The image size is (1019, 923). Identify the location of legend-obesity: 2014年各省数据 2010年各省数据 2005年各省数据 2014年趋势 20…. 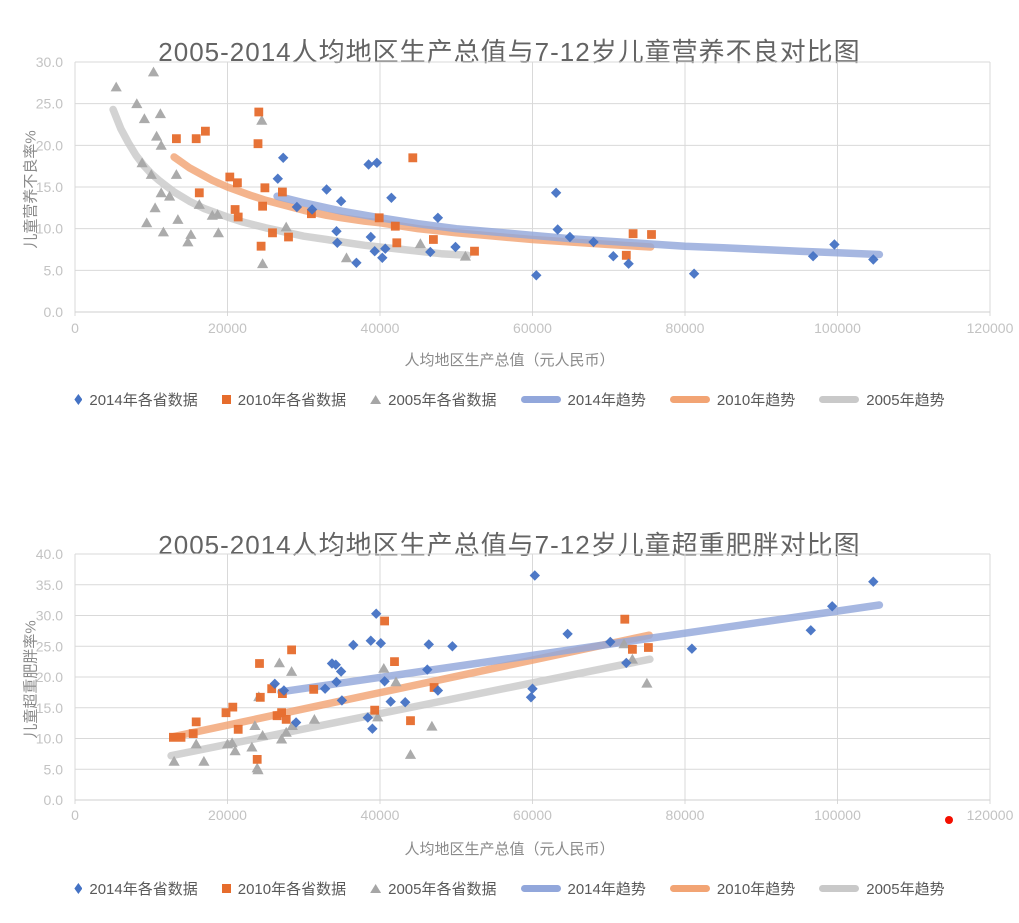
(509, 888).